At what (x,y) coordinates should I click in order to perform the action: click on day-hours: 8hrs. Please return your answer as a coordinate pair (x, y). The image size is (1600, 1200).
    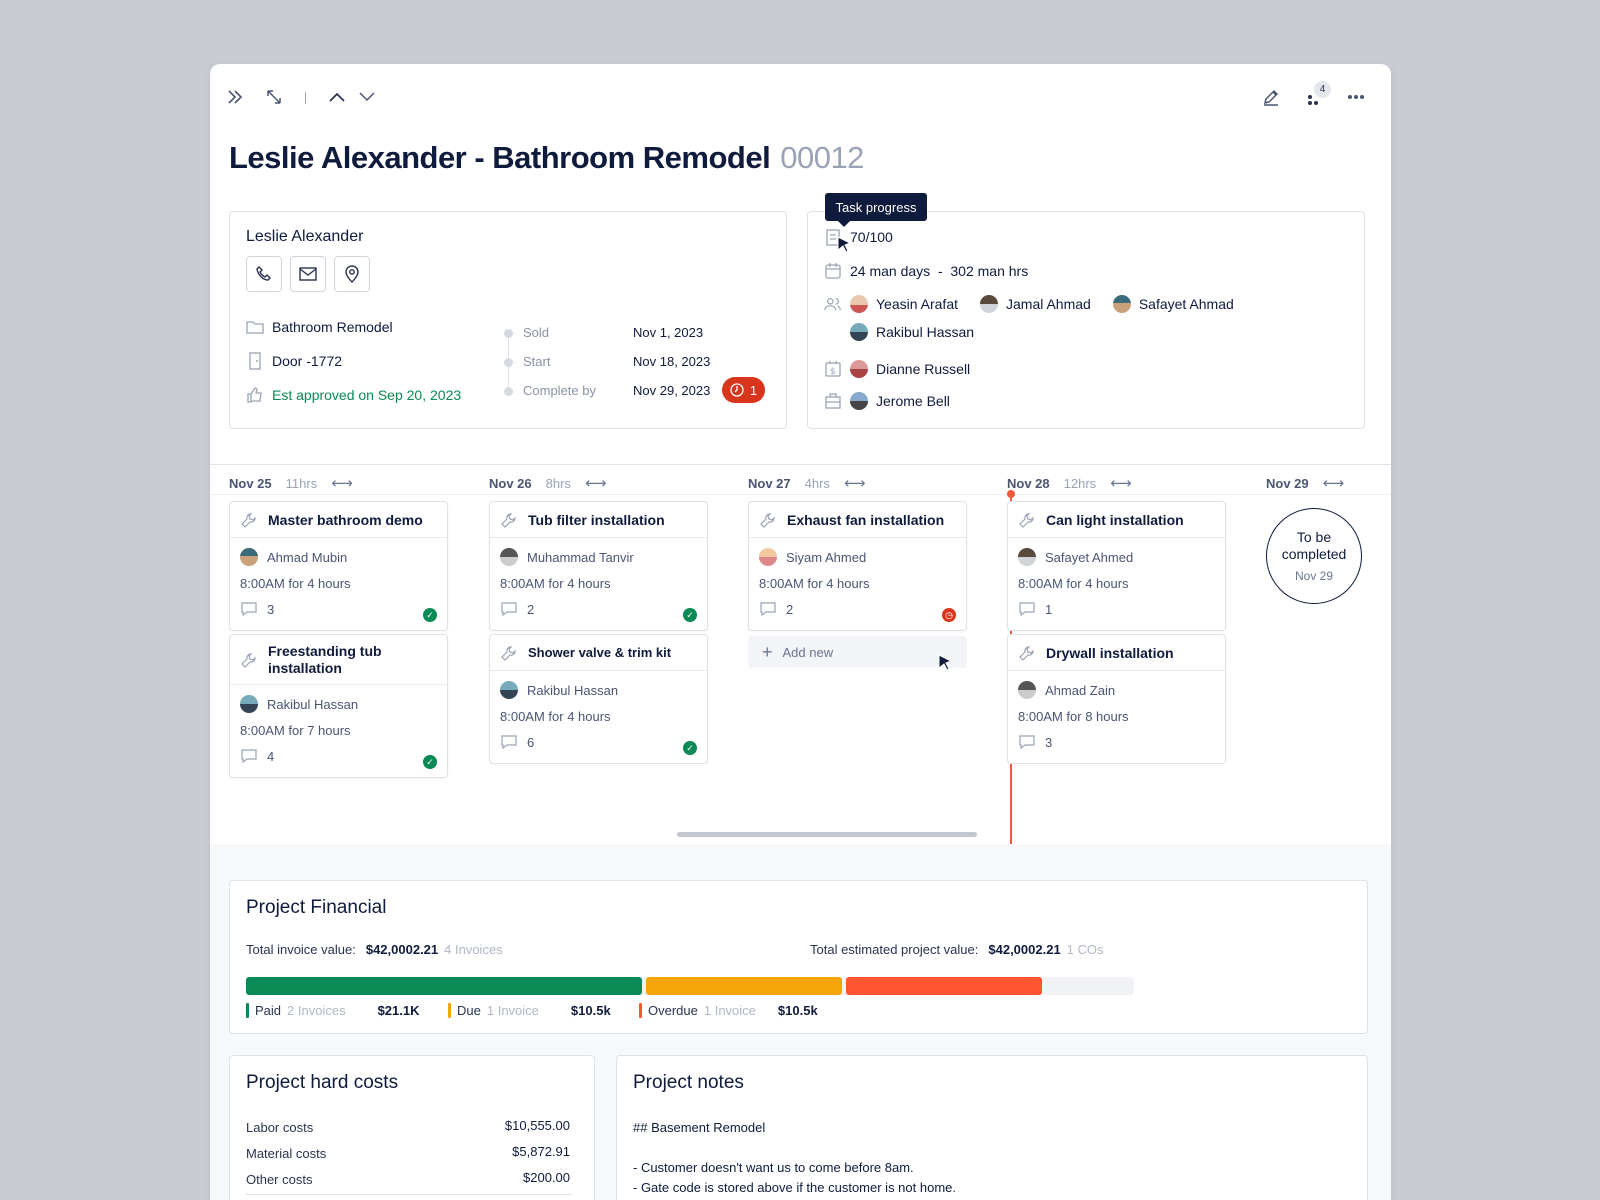
    Looking at the image, I should click on (558, 483).